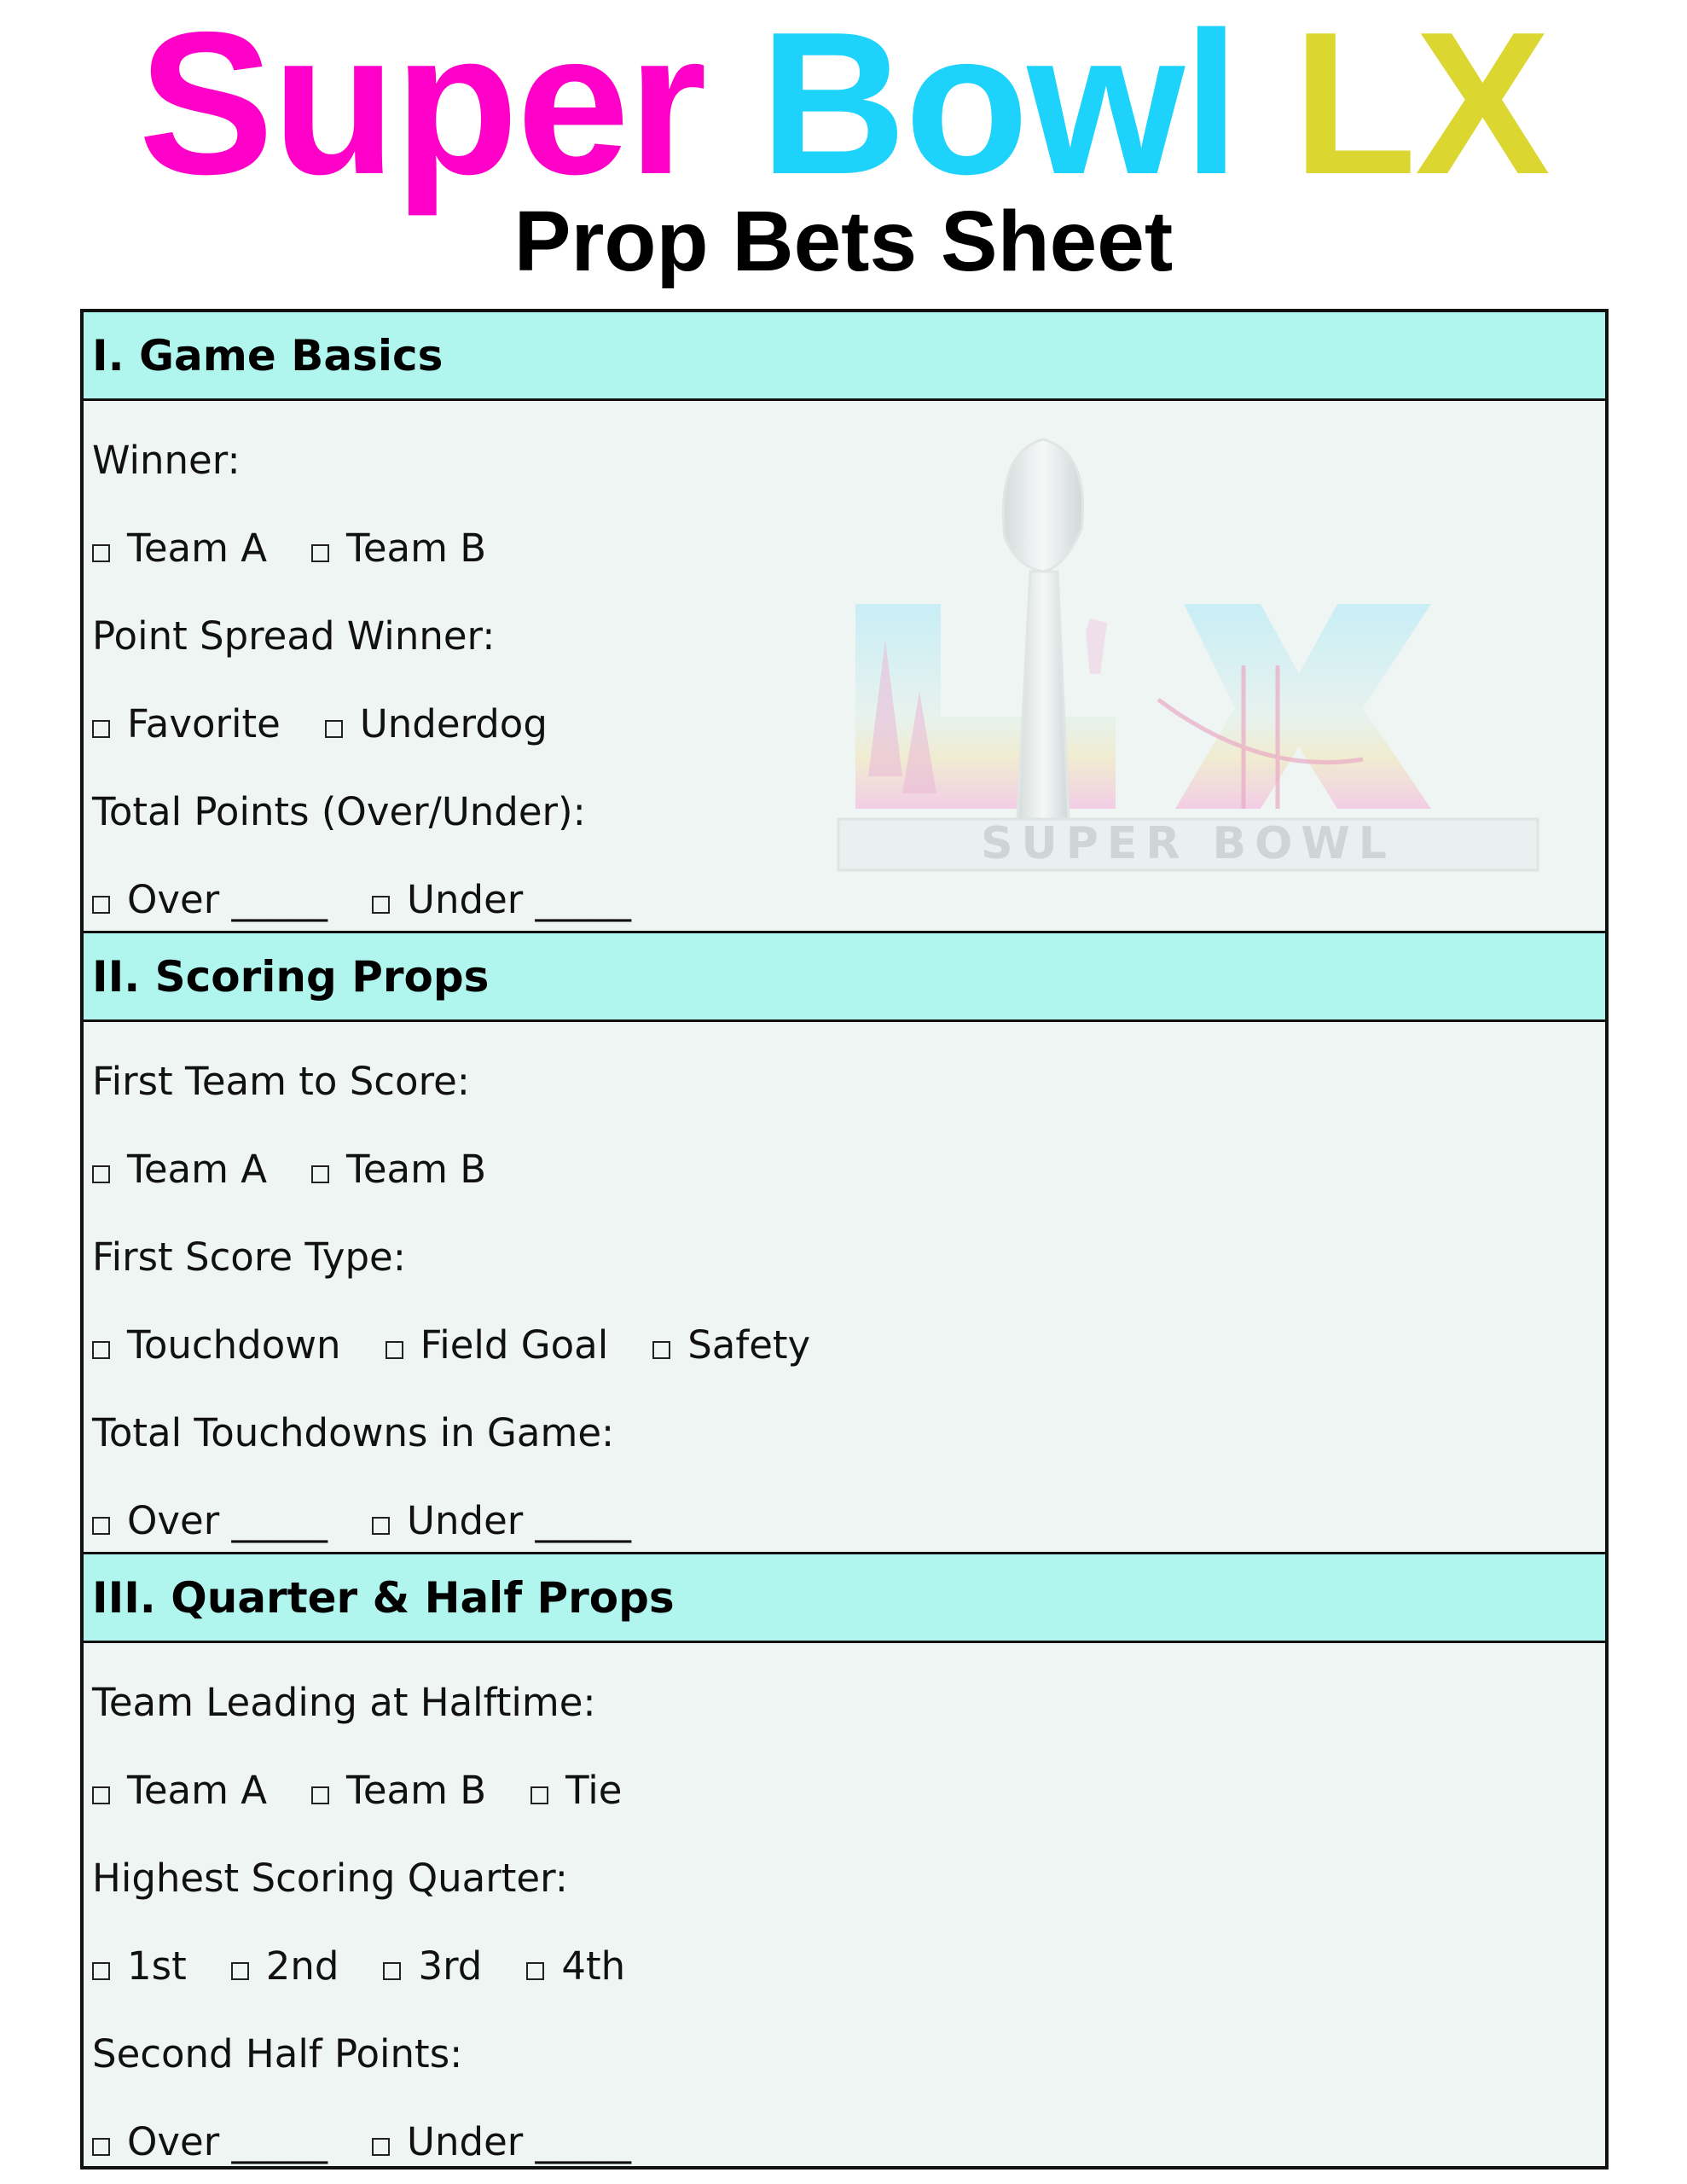  I want to click on options-row: Touchdown Field Goal Safety, so click(845, 1345).